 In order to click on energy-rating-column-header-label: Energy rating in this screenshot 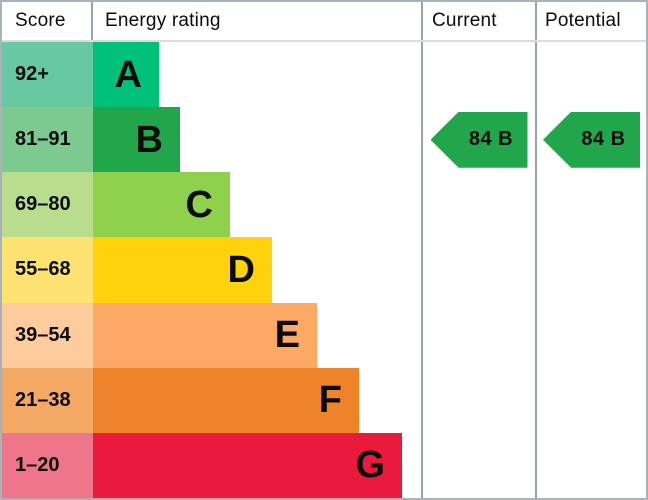, I will do `click(163, 20)`.